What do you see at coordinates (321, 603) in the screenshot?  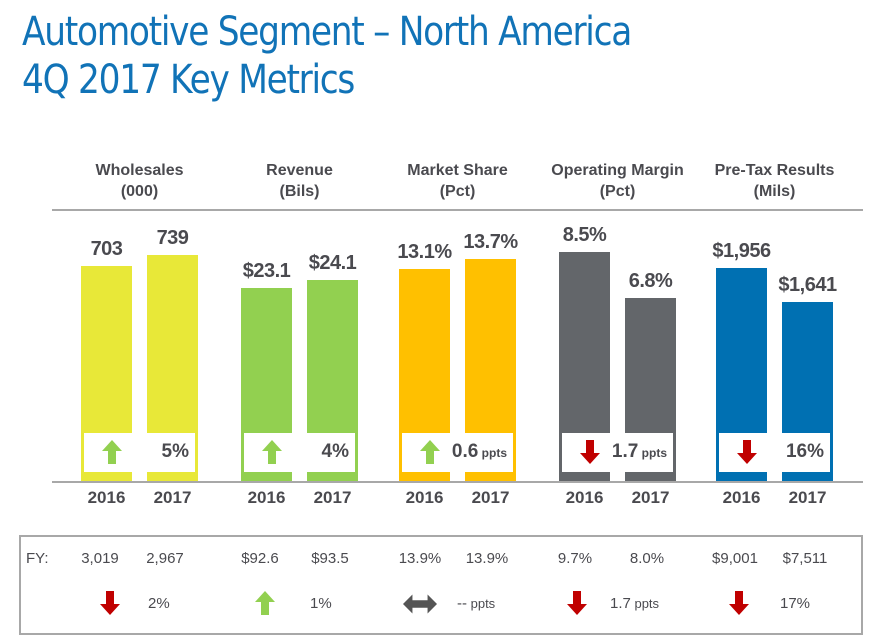 I see `fy-change: 1%` at bounding box center [321, 603].